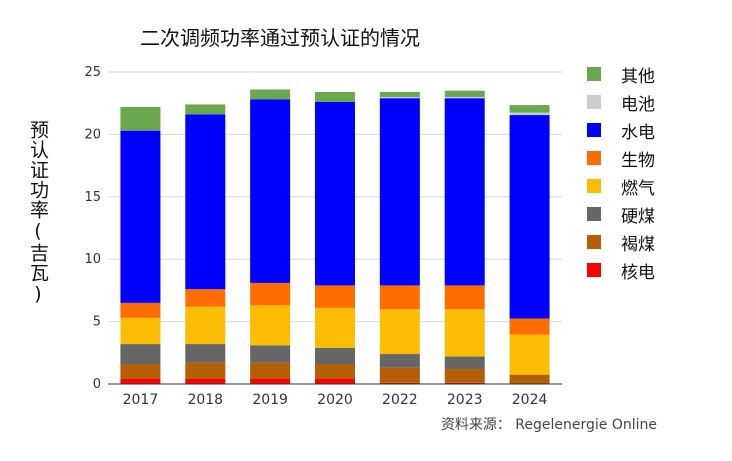  I want to click on chart-title: 二次调频功率通过预认证的情况, so click(280, 38).